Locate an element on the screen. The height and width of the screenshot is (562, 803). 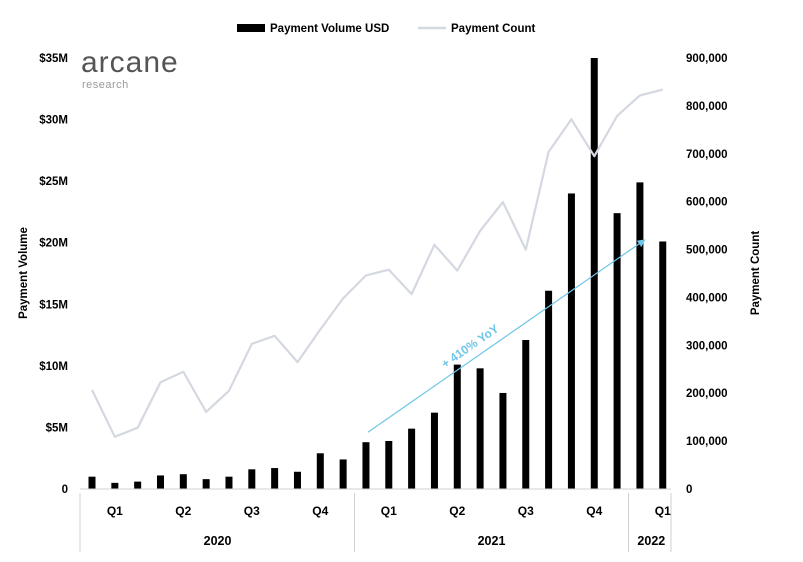
annotation-arrow is located at coordinates (506, 336).